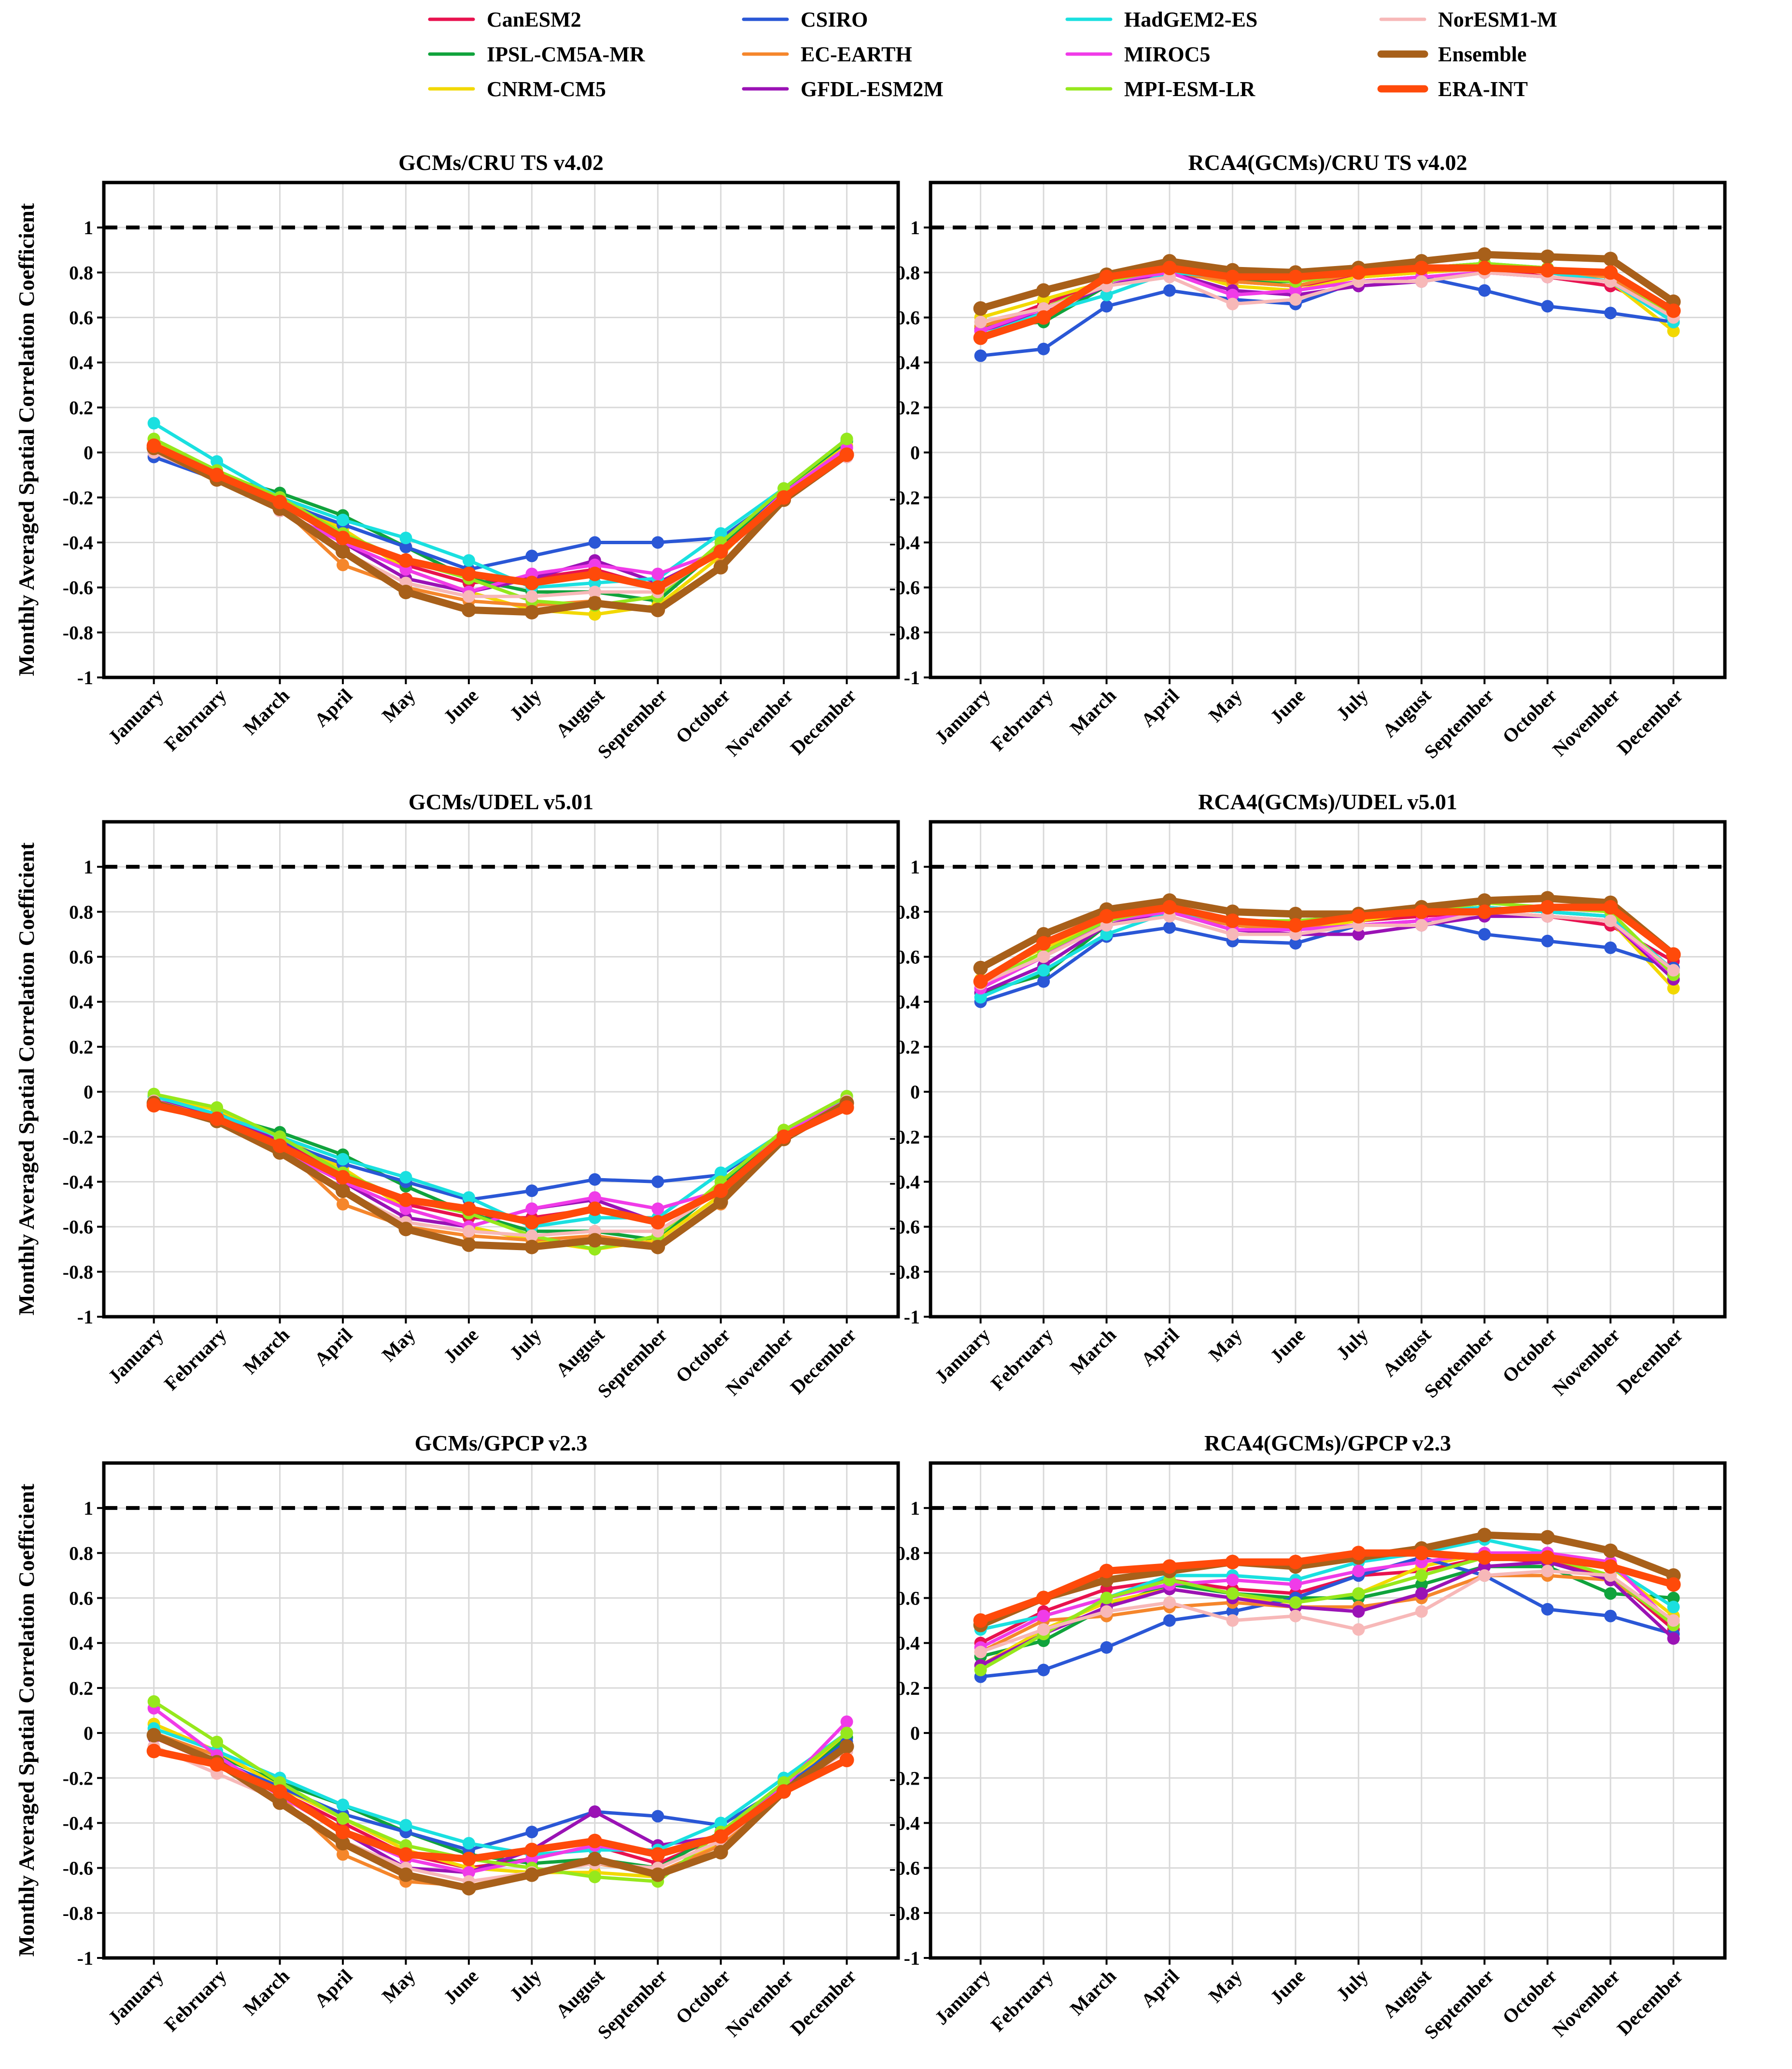 This screenshot has height=2069, width=1792. What do you see at coordinates (912, 1958) in the screenshot?
I see `y-tick-label: -1` at bounding box center [912, 1958].